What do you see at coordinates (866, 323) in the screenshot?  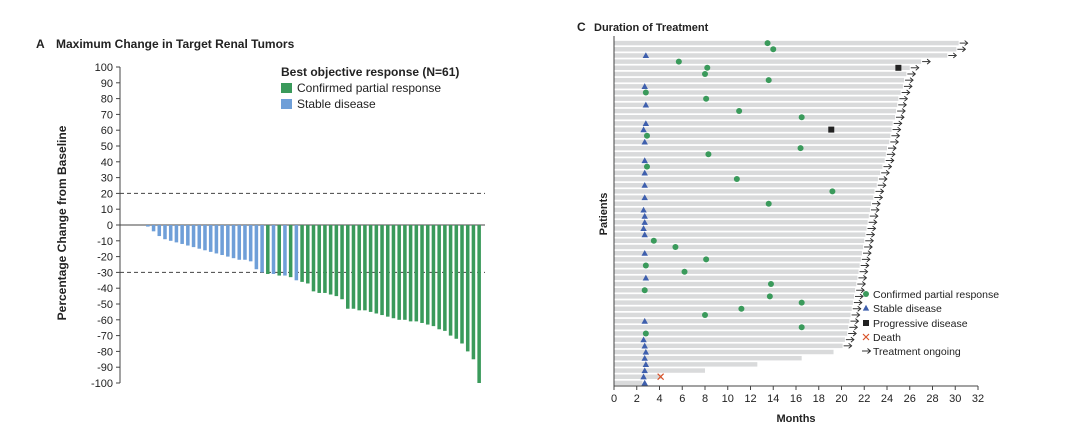 I see `legend-square` at bounding box center [866, 323].